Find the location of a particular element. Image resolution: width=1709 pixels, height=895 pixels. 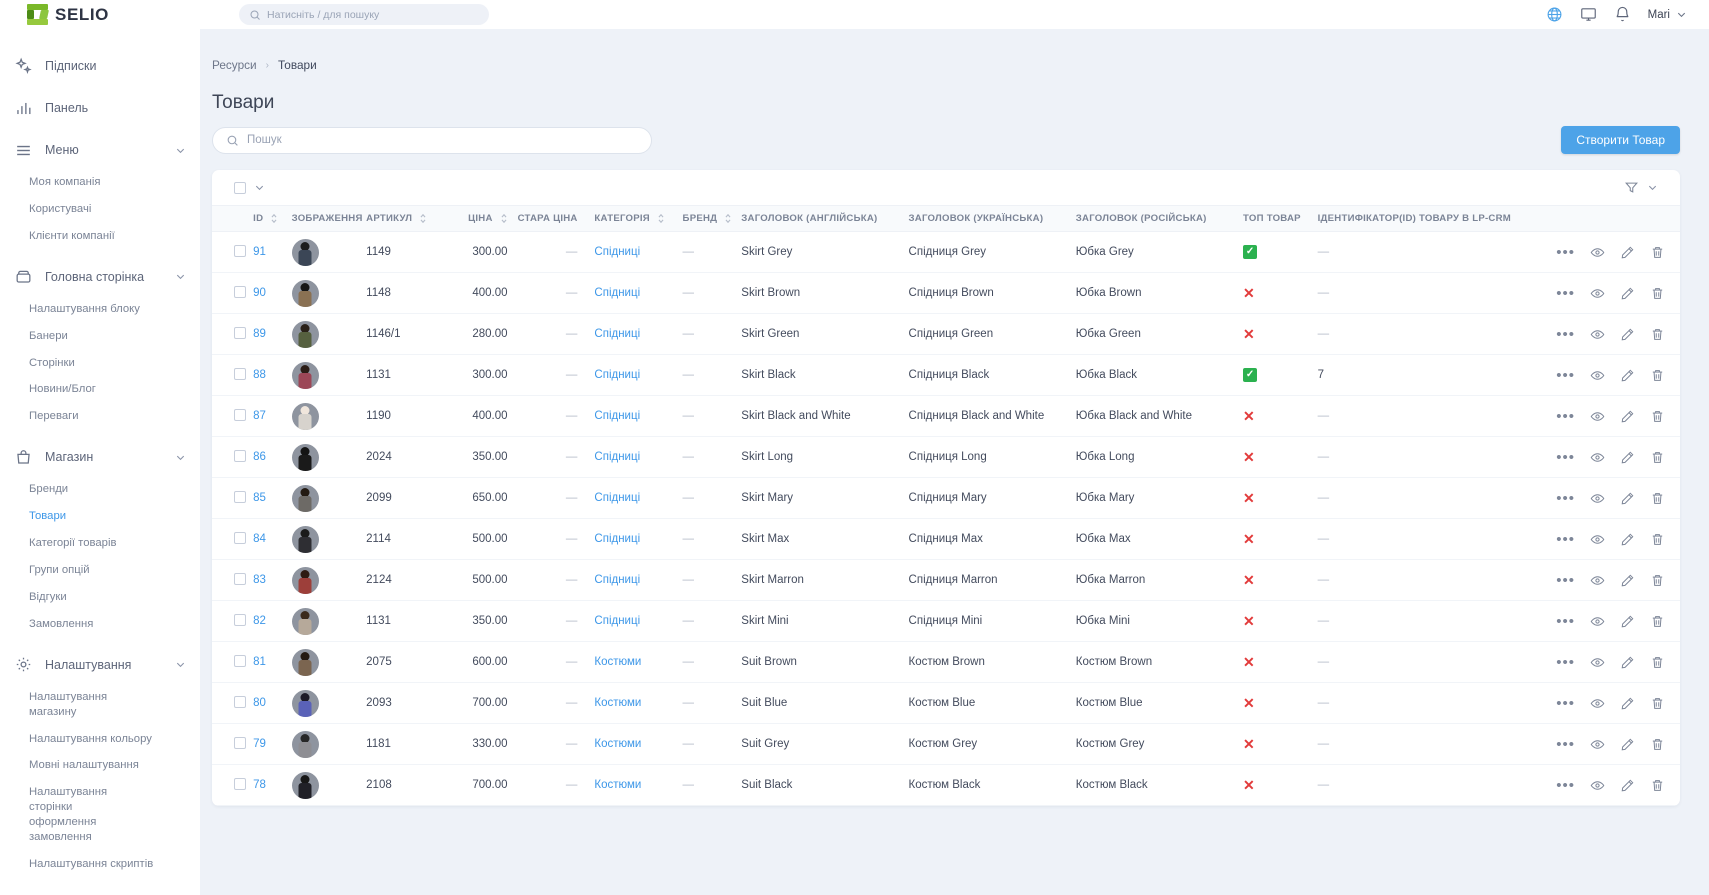

product-id-link: 85 is located at coordinates (259, 498).